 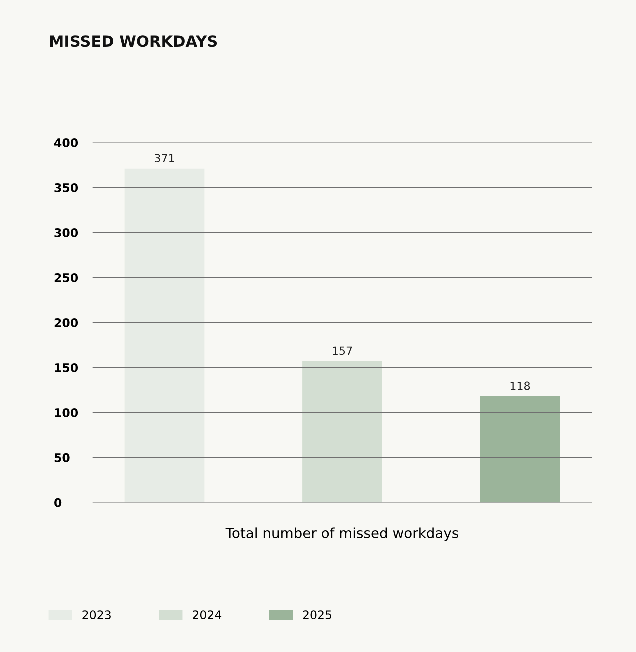 I want to click on y-tick-label: 350, so click(x=66, y=188).